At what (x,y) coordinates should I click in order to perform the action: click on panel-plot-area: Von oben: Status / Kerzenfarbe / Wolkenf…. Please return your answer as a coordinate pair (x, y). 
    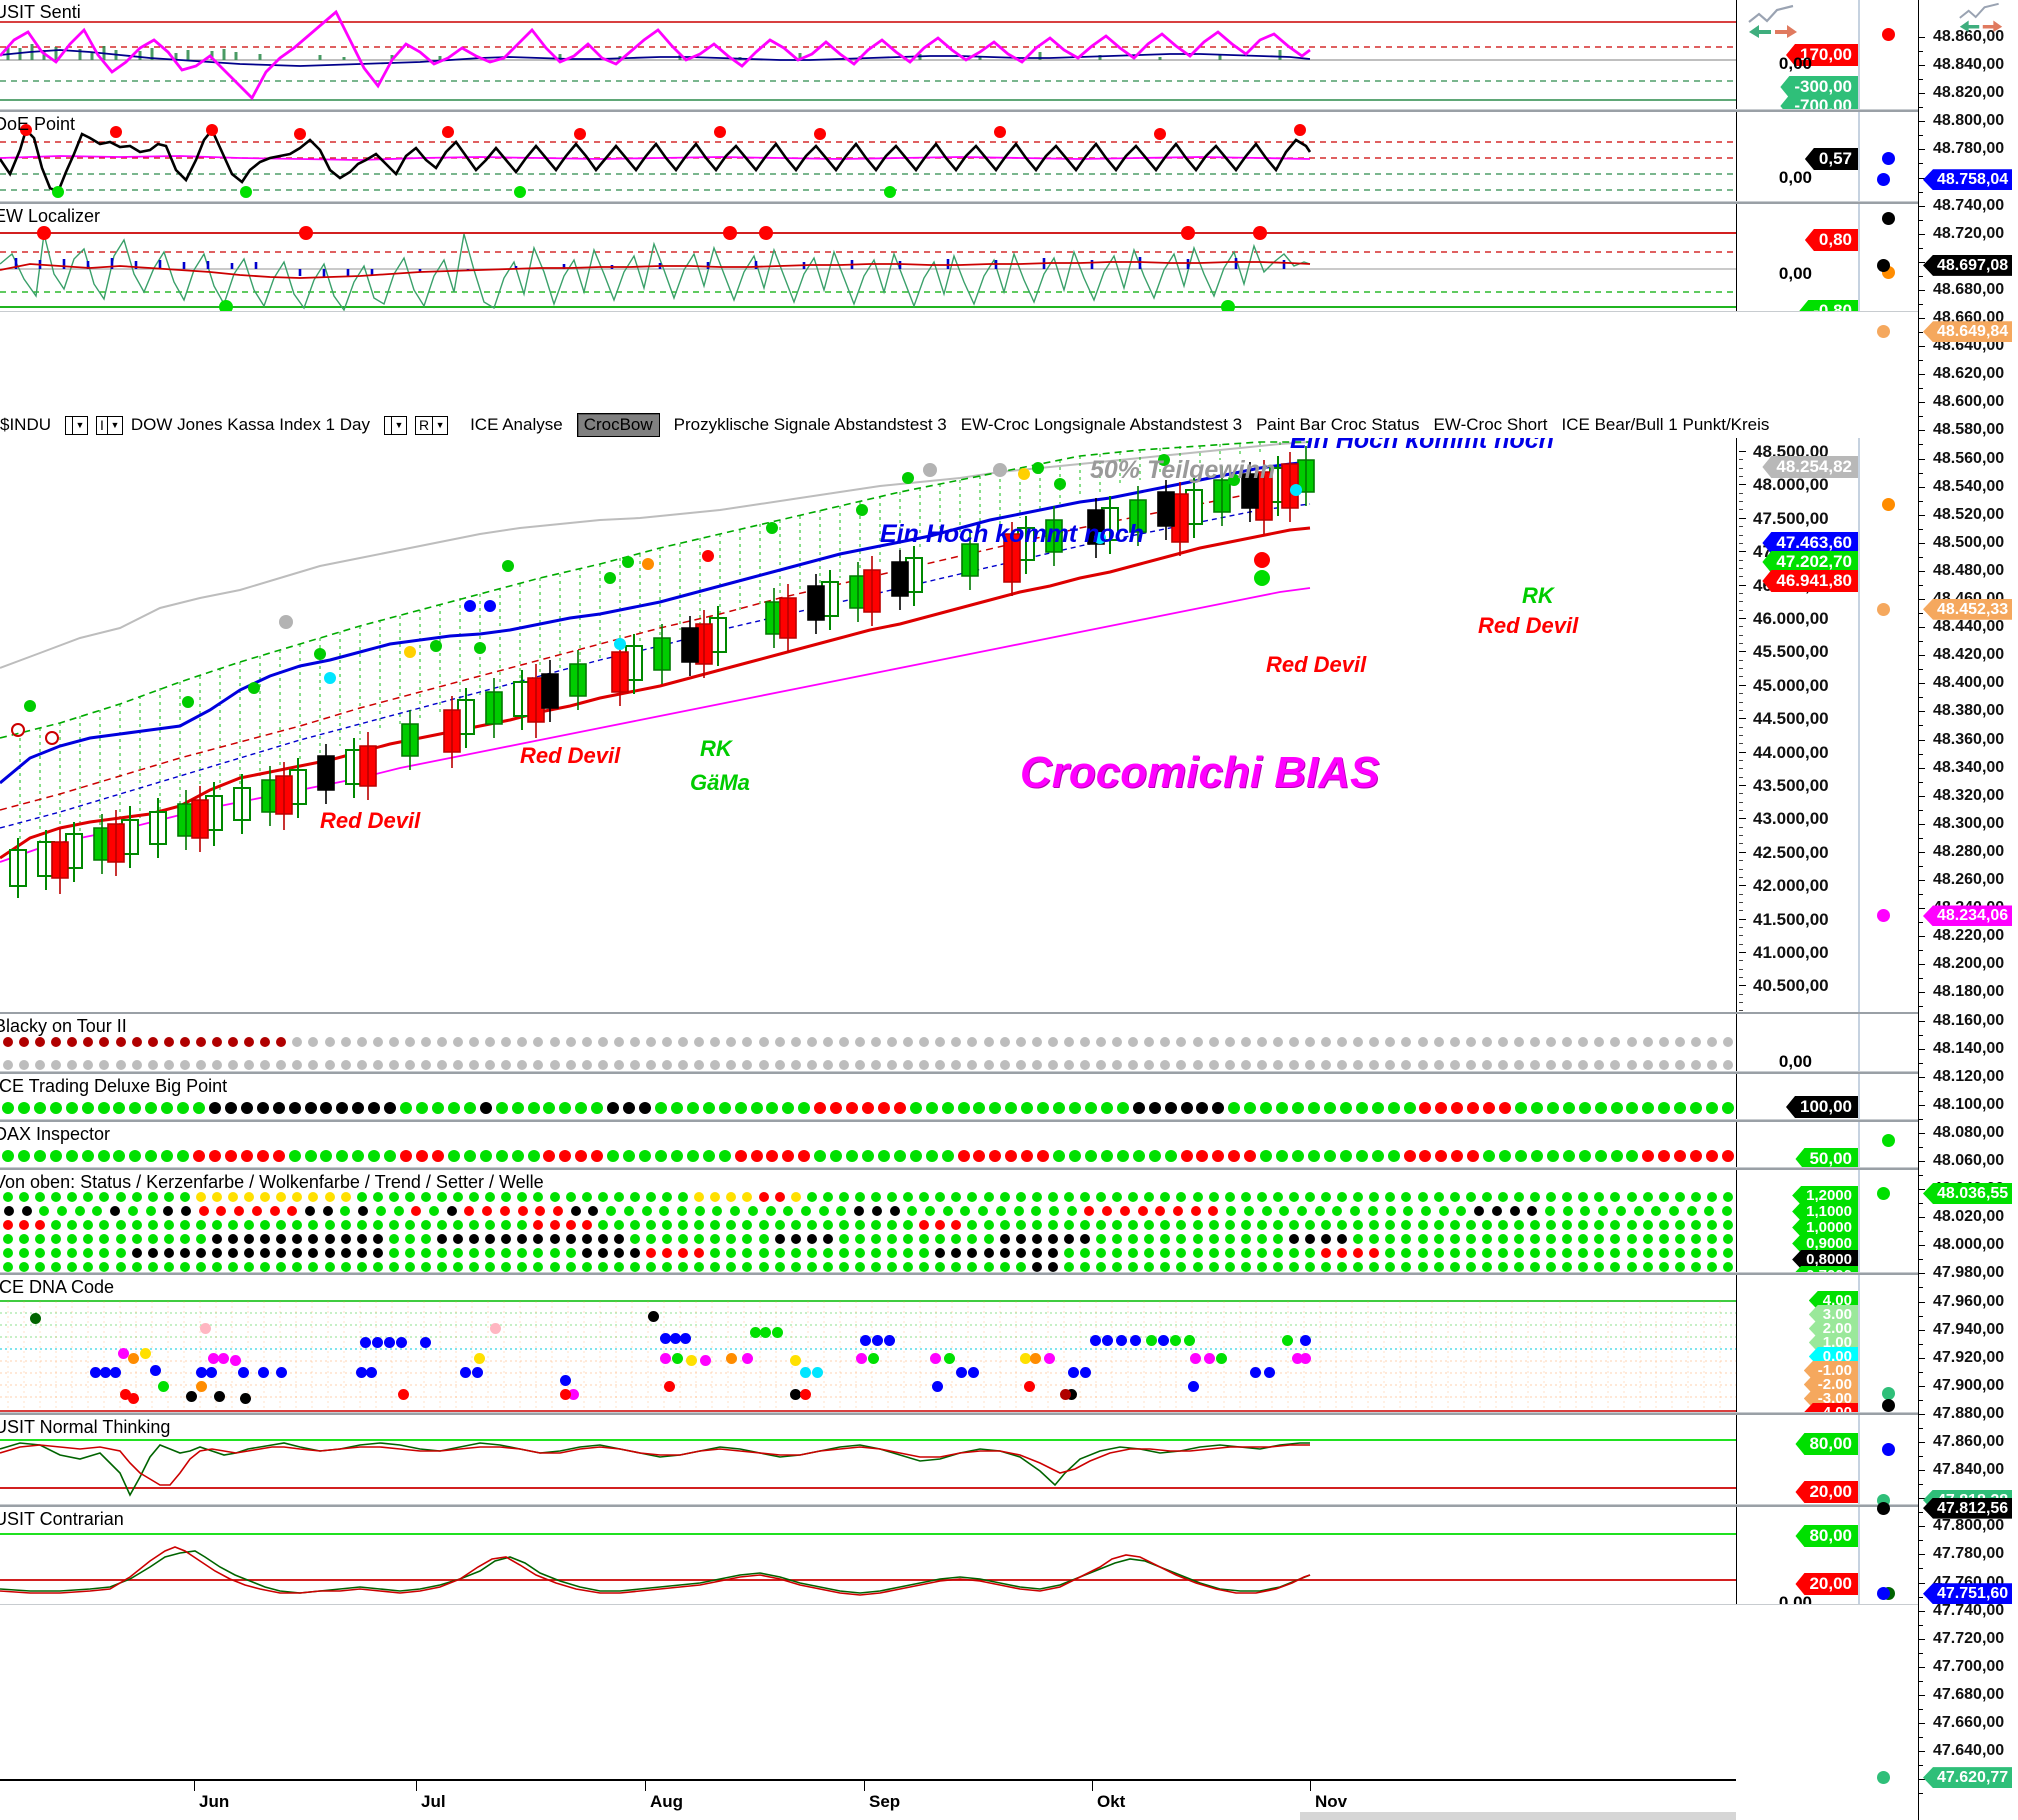
    Looking at the image, I should click on (868, 1221).